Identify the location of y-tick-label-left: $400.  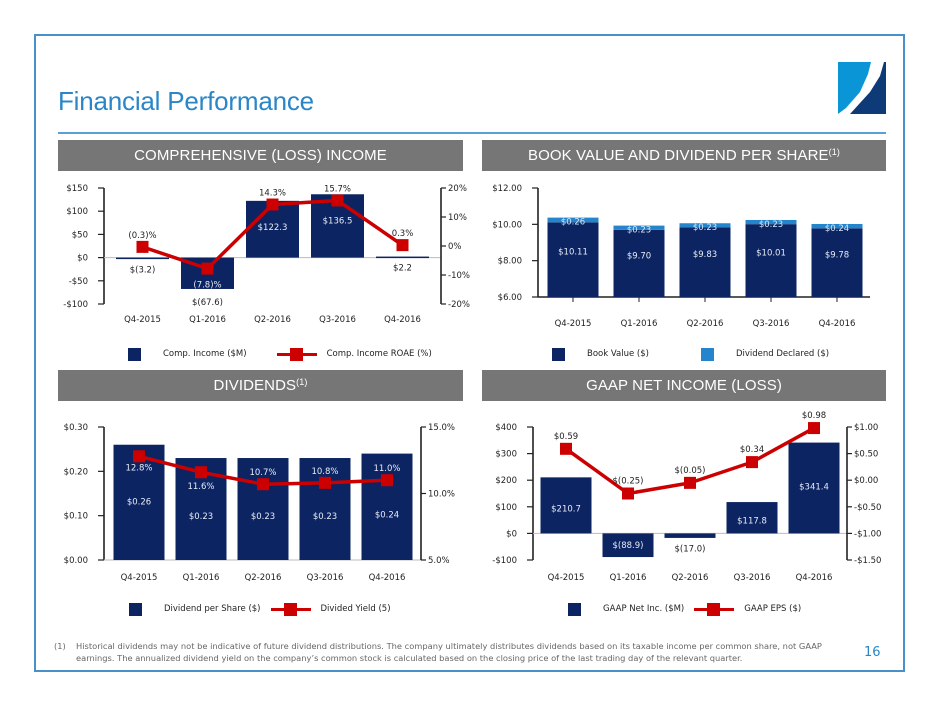
(506, 428).